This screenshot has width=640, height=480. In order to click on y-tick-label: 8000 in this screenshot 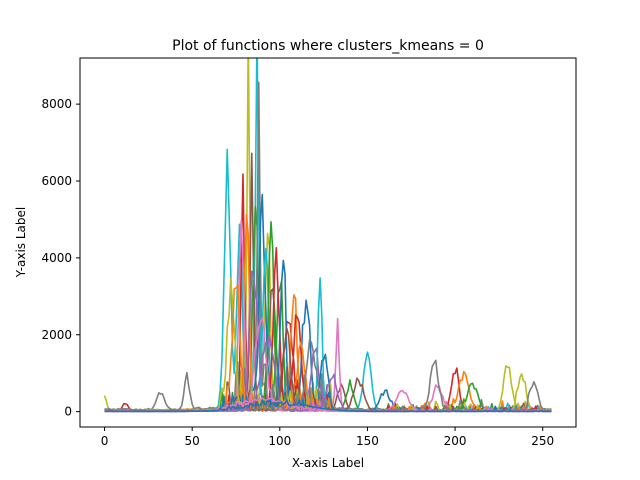, I will do `click(56, 104)`.